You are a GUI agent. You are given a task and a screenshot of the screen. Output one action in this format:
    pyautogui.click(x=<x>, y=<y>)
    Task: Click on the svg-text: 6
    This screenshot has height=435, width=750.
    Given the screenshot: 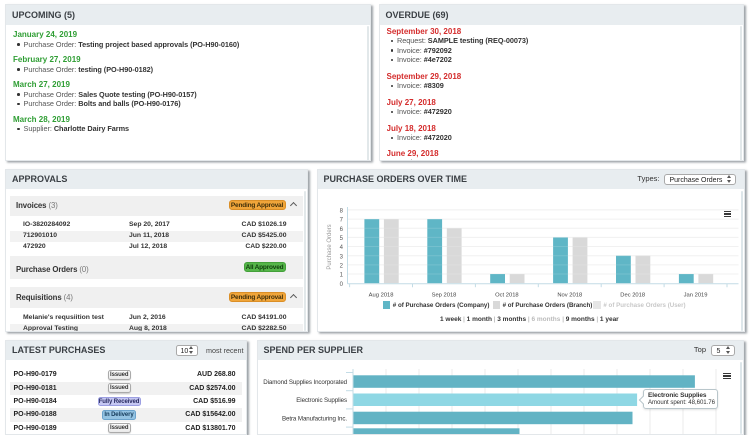 What is the action you would take?
    pyautogui.click(x=341, y=229)
    